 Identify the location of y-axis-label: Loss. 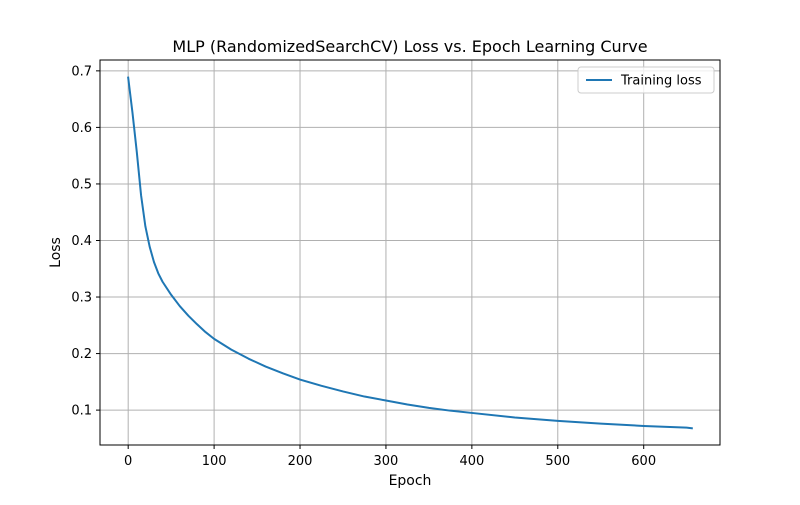
(56, 252).